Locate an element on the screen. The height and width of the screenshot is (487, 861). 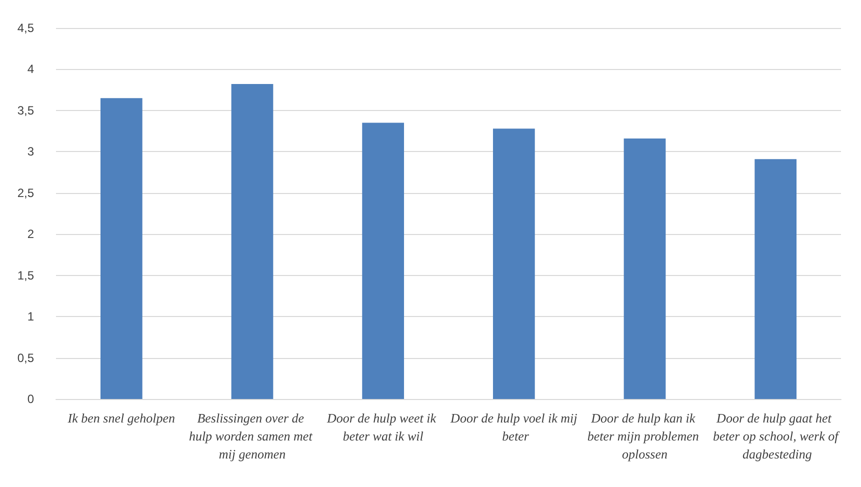
y-tick-label: 2,5 is located at coordinates (25, 193).